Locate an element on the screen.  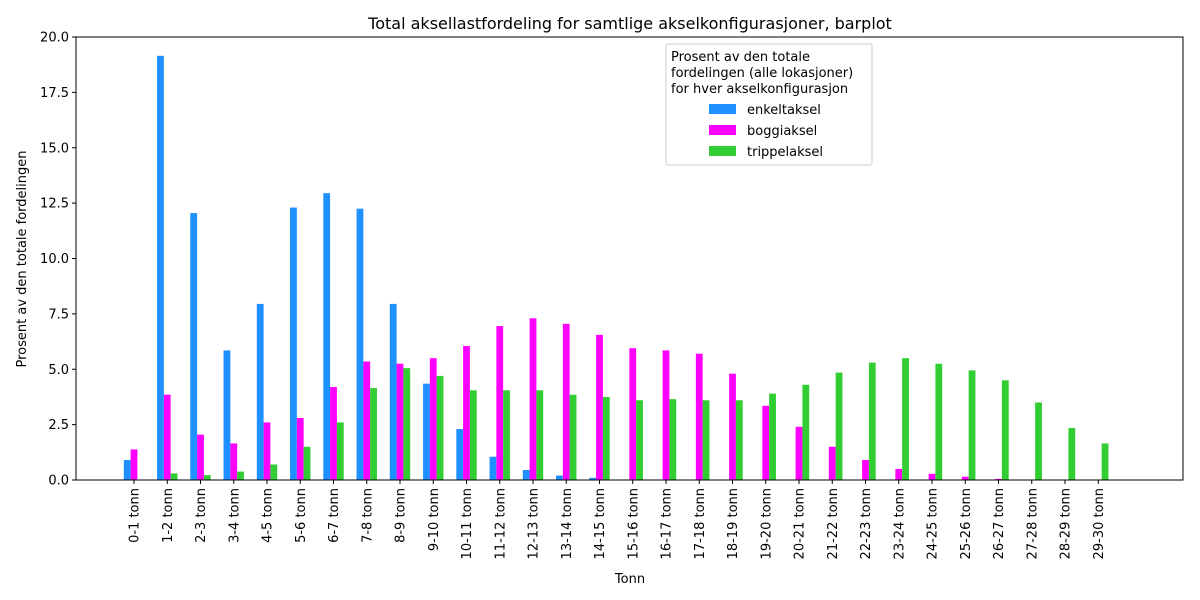
legend-label-trippelaksel: trippelaksel is located at coordinates (785, 152).